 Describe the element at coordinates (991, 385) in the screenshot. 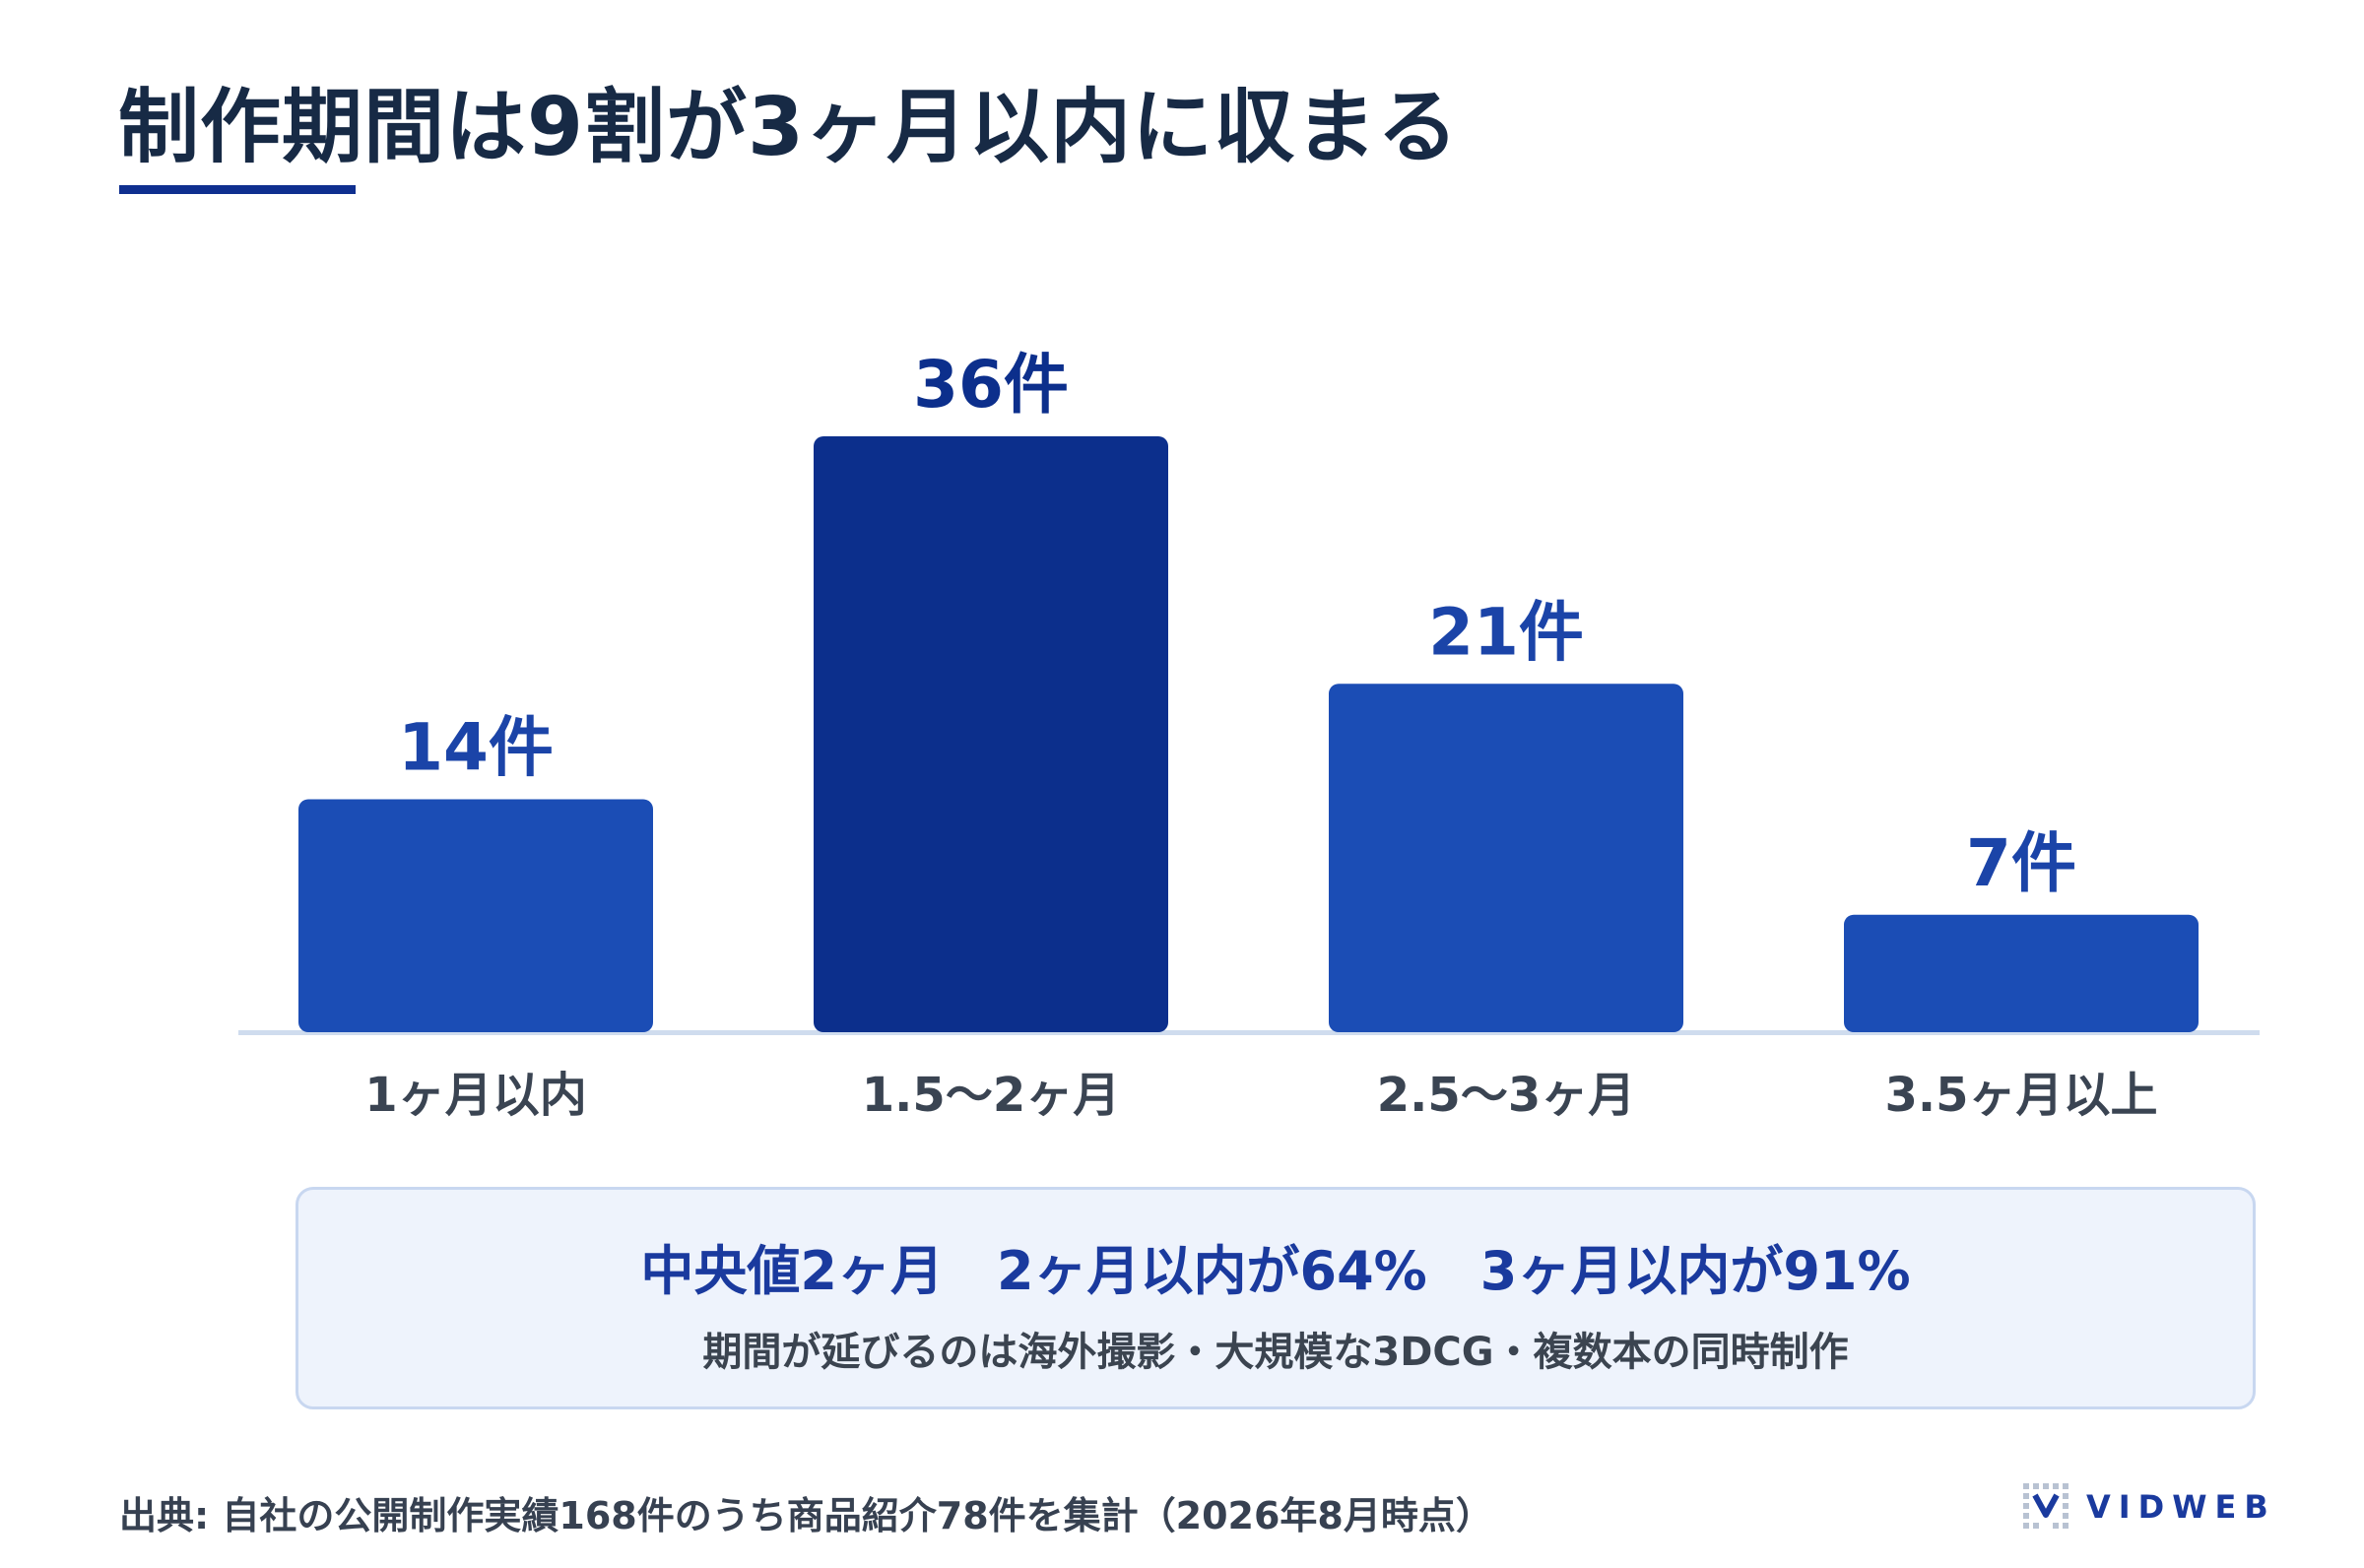

I see `bar-value-label: 36件` at that location.